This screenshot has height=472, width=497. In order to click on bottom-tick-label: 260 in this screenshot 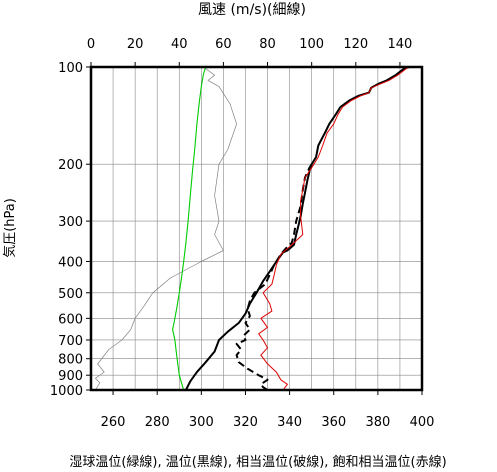, I will do `click(113, 422)`.